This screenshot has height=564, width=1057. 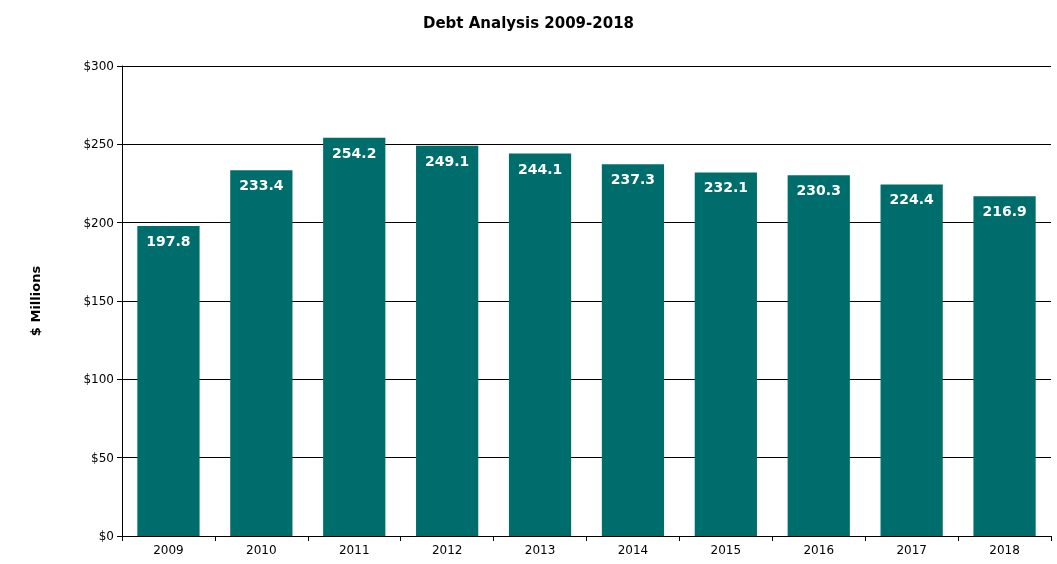 I want to click on data-label: 244.1, so click(x=540, y=168).